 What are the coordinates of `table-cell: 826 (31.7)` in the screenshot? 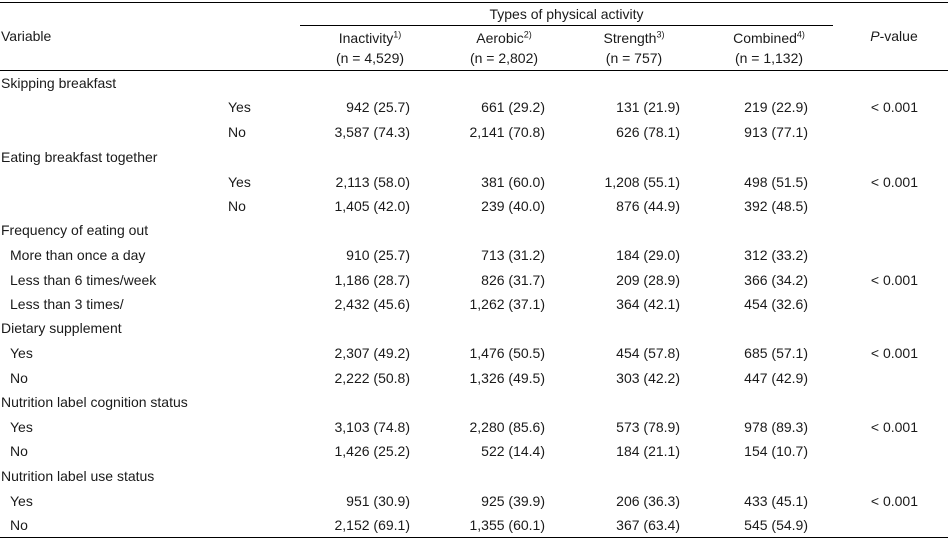 It's located at (513, 280).